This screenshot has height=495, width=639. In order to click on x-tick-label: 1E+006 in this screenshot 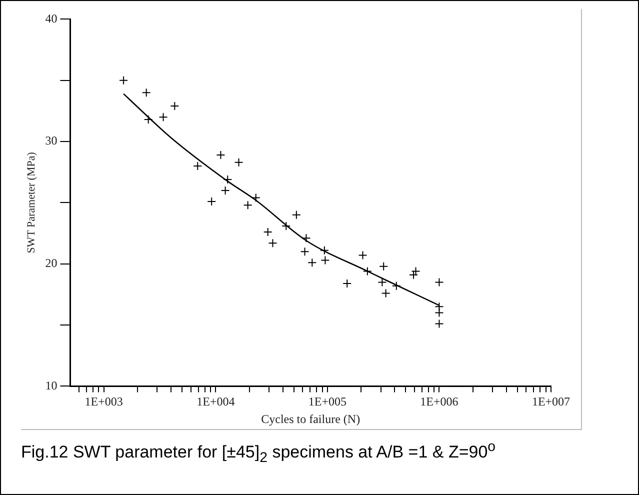, I will do `click(439, 401)`.